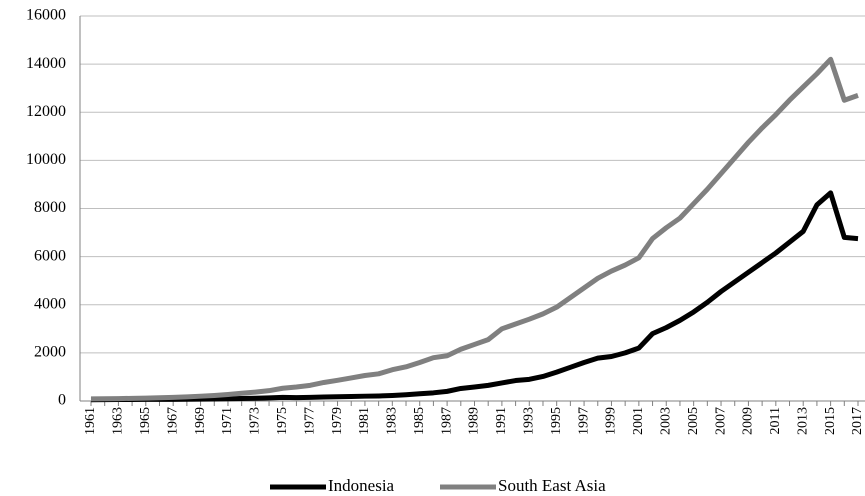 The width and height of the screenshot is (865, 496). What do you see at coordinates (474, 421) in the screenshot?
I see `x-tick-label: 1989` at bounding box center [474, 421].